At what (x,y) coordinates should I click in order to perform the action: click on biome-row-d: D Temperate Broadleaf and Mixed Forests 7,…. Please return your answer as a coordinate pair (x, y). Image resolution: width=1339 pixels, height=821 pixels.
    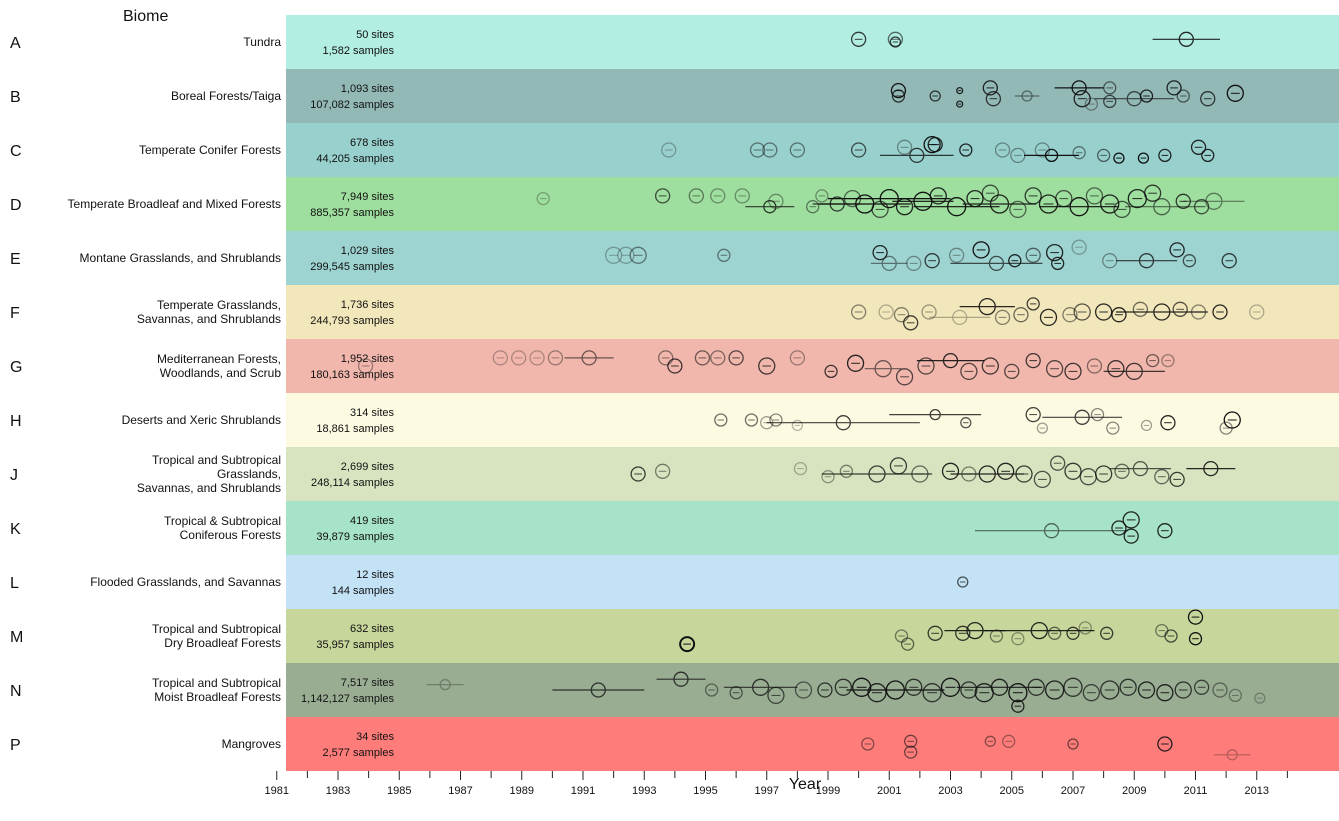
    Looking at the image, I should click on (674, 204).